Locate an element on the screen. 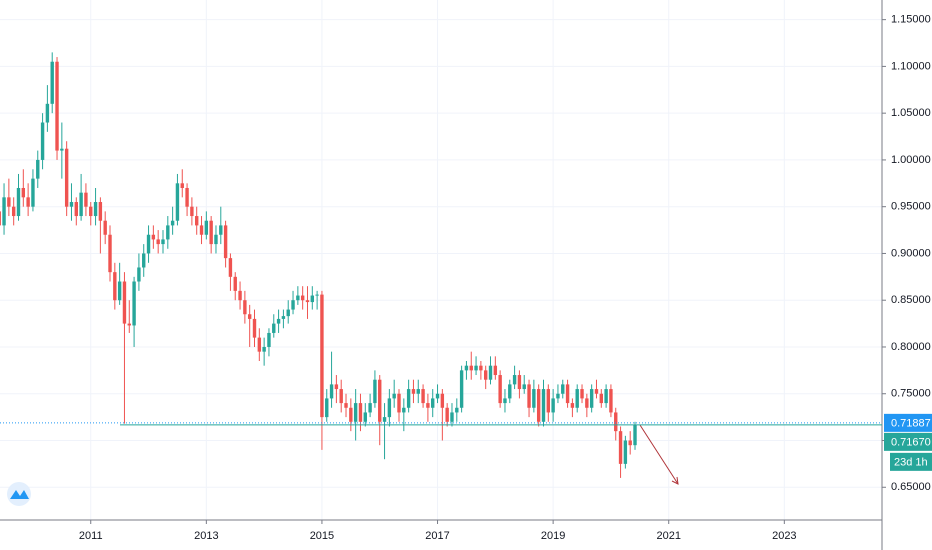  price-label-box is located at coordinates (908, 441).